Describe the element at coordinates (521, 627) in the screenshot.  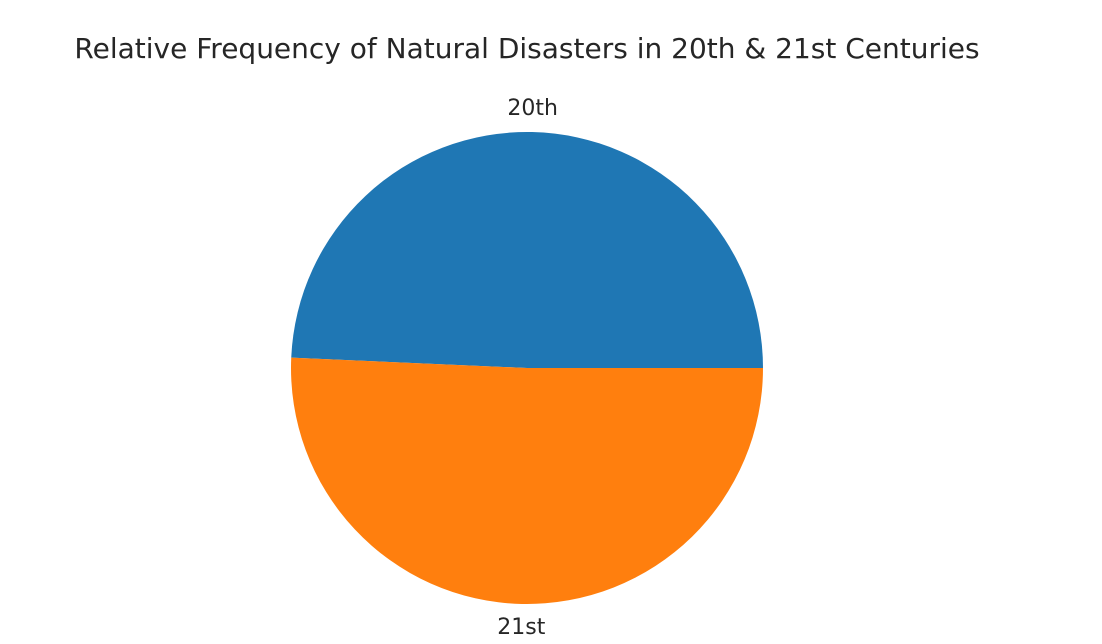
I see `slice-label-21st: 21st` at that location.